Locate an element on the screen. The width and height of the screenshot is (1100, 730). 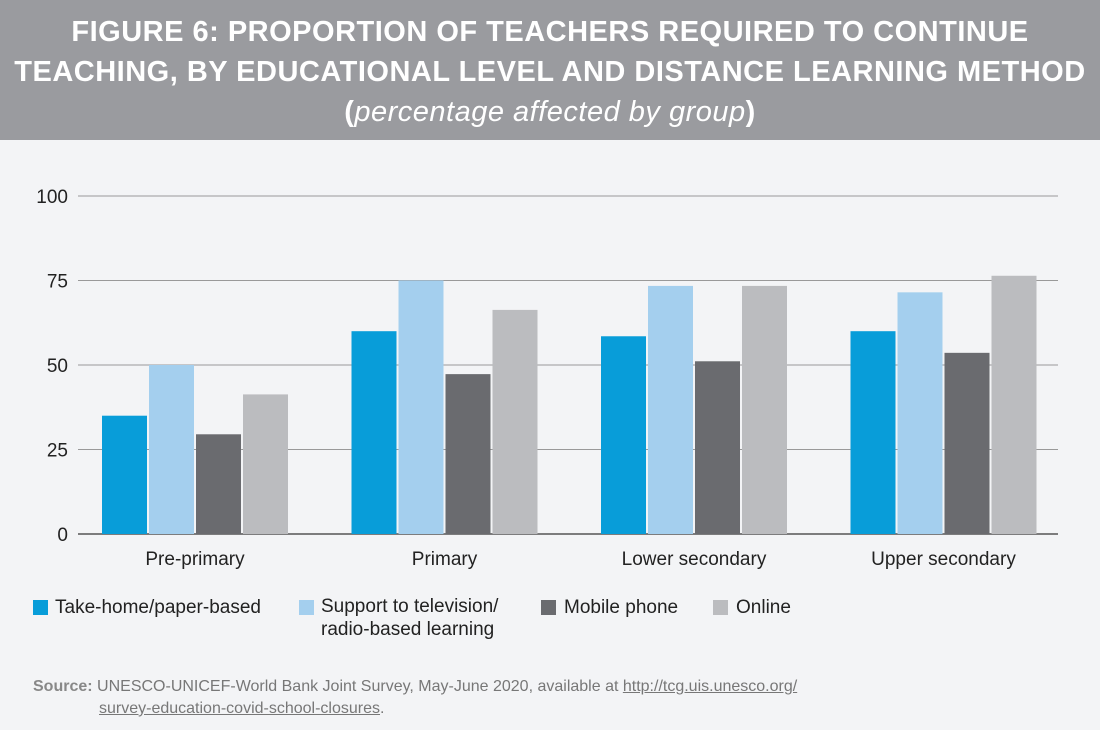
y-tick-label: 50 is located at coordinates (57, 366).